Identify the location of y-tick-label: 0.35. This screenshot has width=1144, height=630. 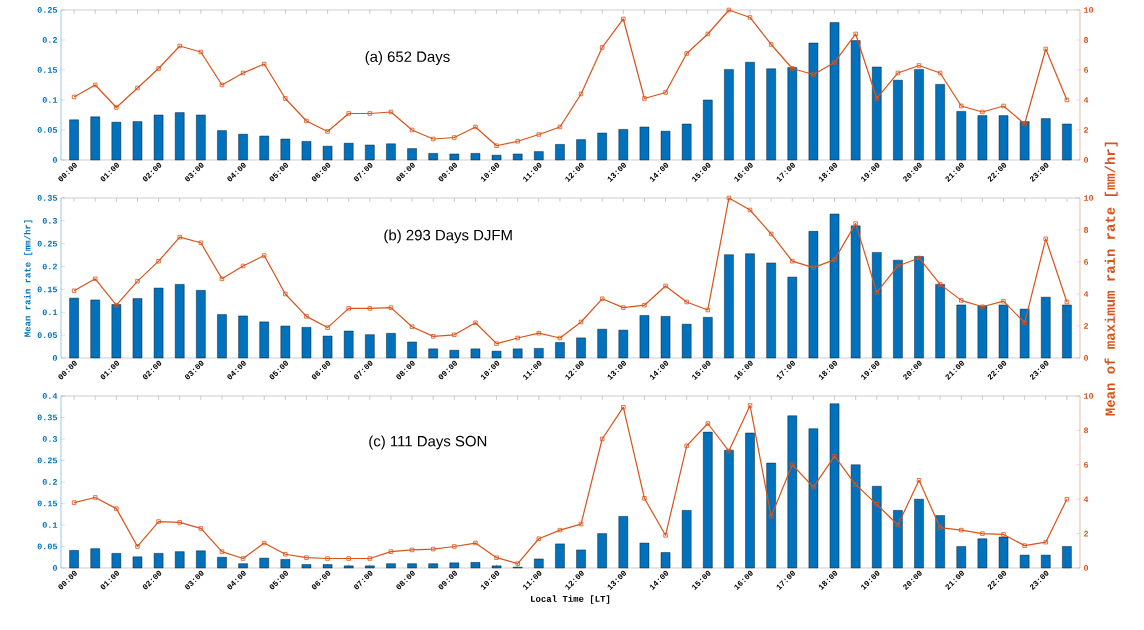
(47, 198).